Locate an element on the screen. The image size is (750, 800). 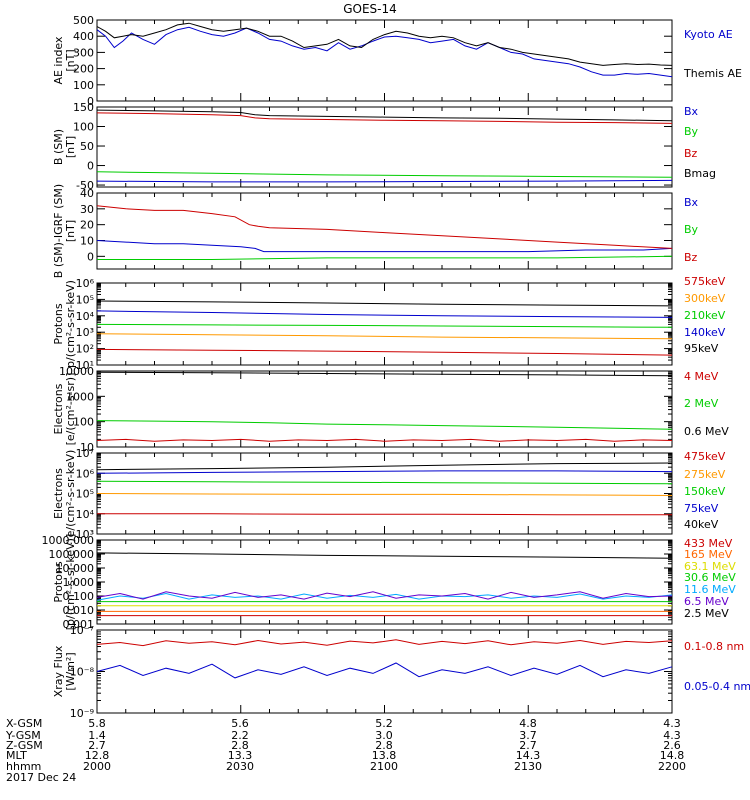
y-tick-label: 200 is located at coordinates (83, 69).